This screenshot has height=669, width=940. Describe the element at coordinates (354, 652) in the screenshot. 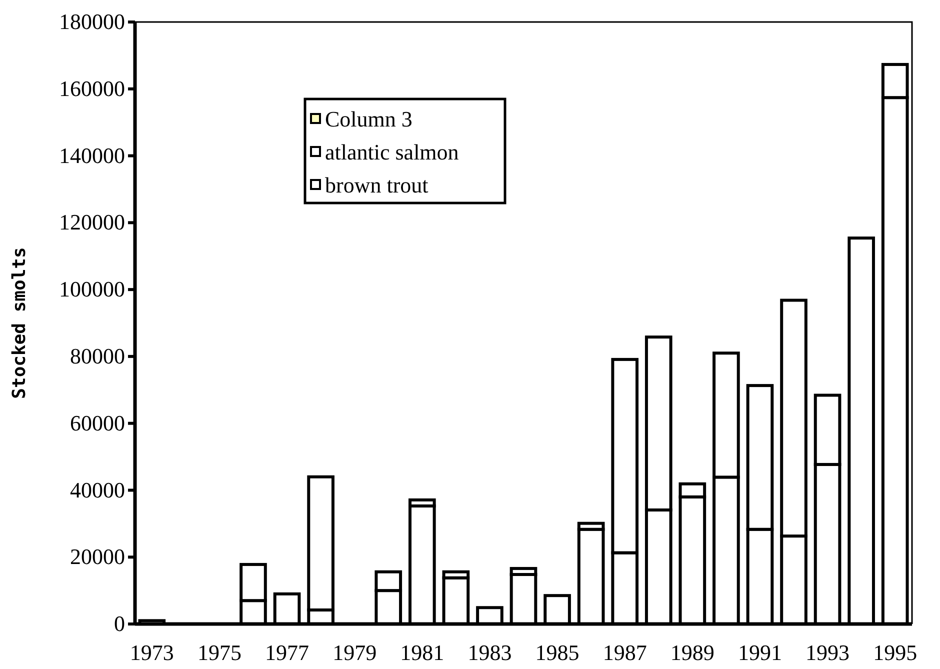

I see `x-tick-label: 1979` at that location.